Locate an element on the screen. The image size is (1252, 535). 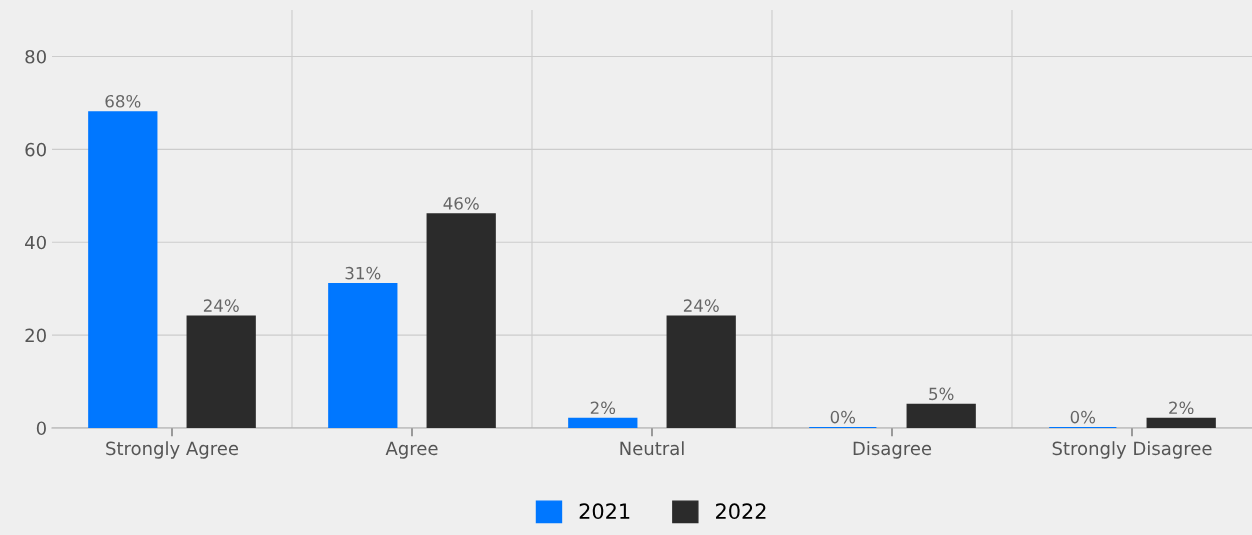
y-tick-label: 20 is located at coordinates (35, 335).